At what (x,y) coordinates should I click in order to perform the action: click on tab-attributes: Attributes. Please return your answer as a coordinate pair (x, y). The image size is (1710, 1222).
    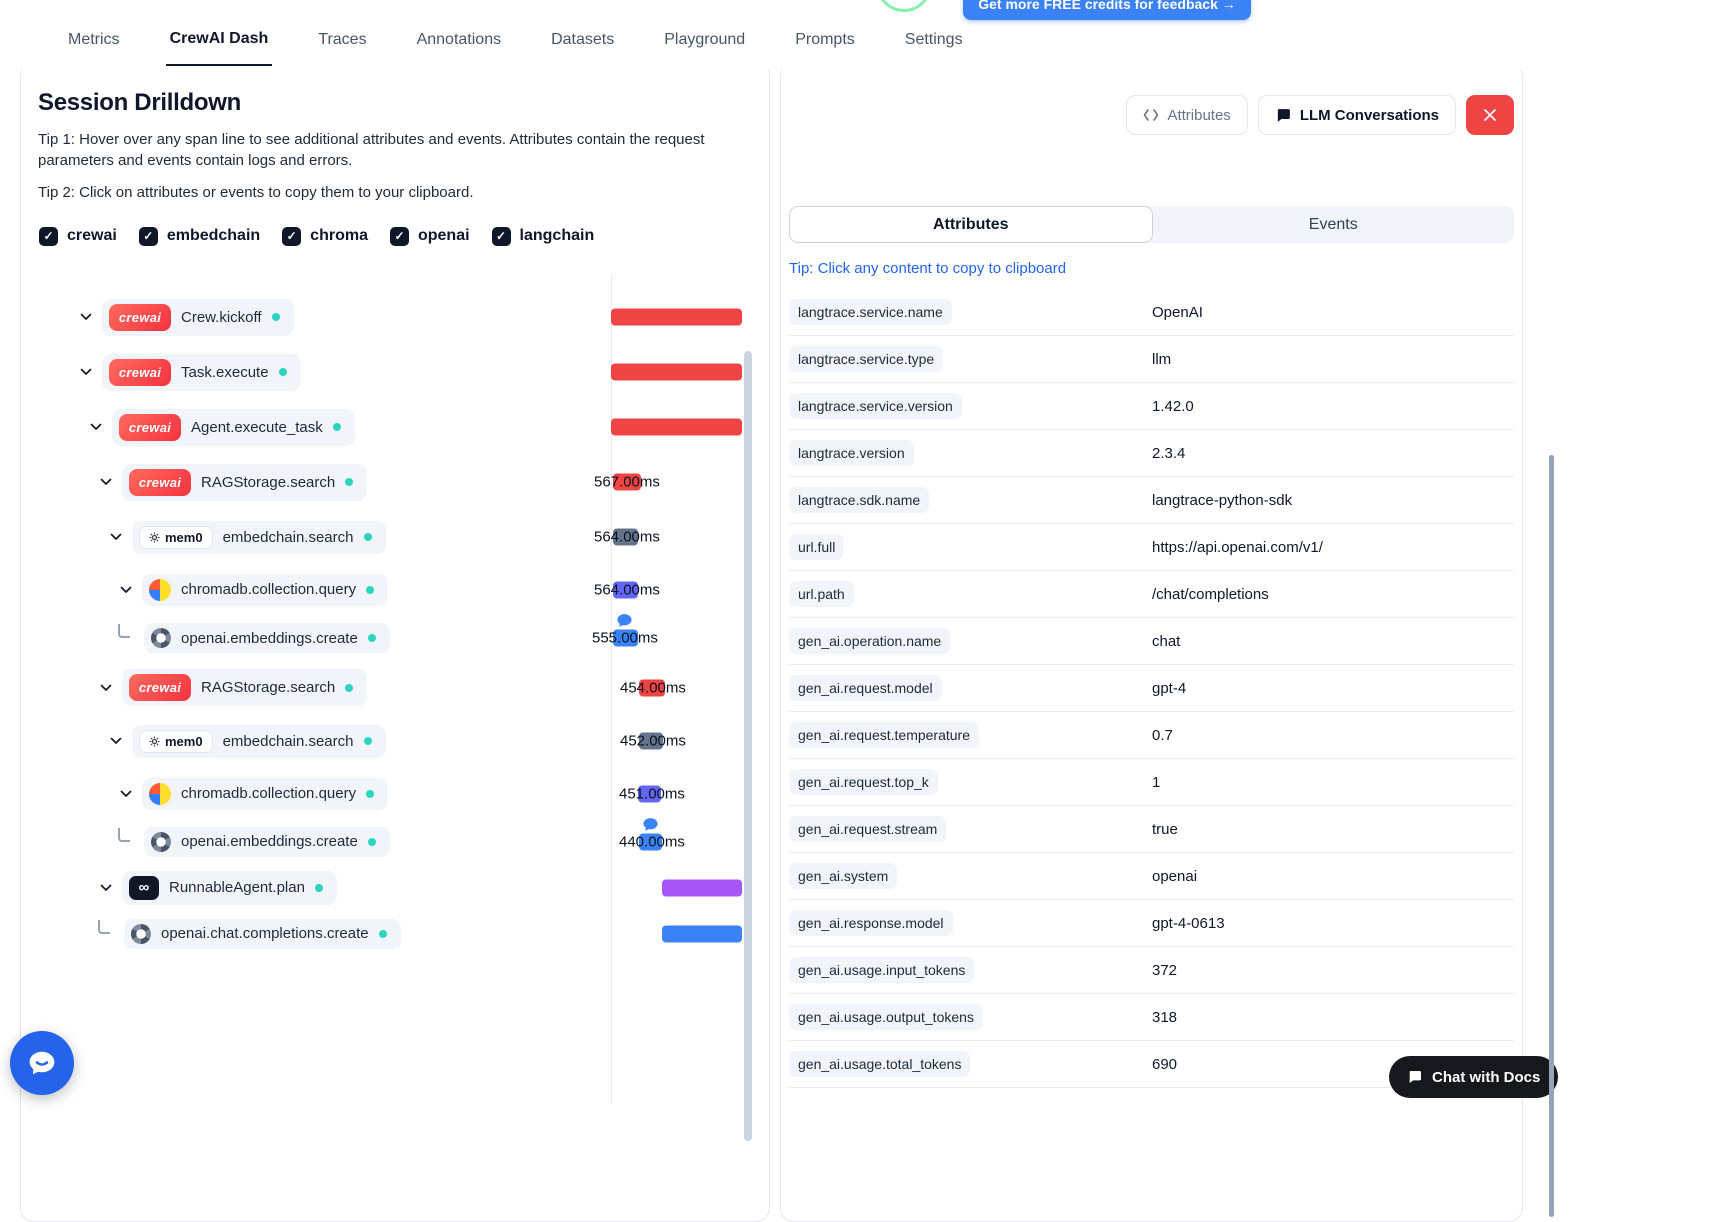
    Looking at the image, I should click on (971, 224).